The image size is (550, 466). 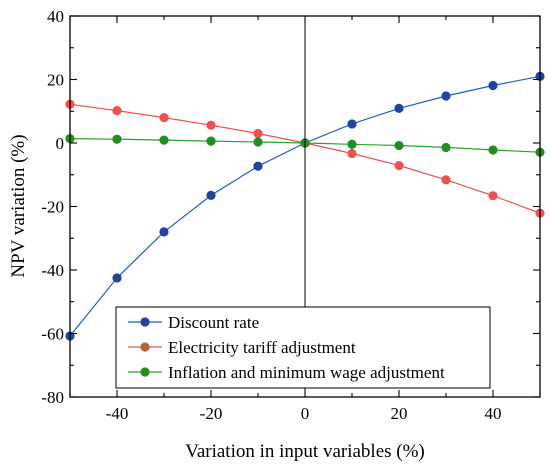 What do you see at coordinates (262, 347) in the screenshot?
I see `legend-label-electricity-tariff: Electricity tariff adjustment` at bounding box center [262, 347].